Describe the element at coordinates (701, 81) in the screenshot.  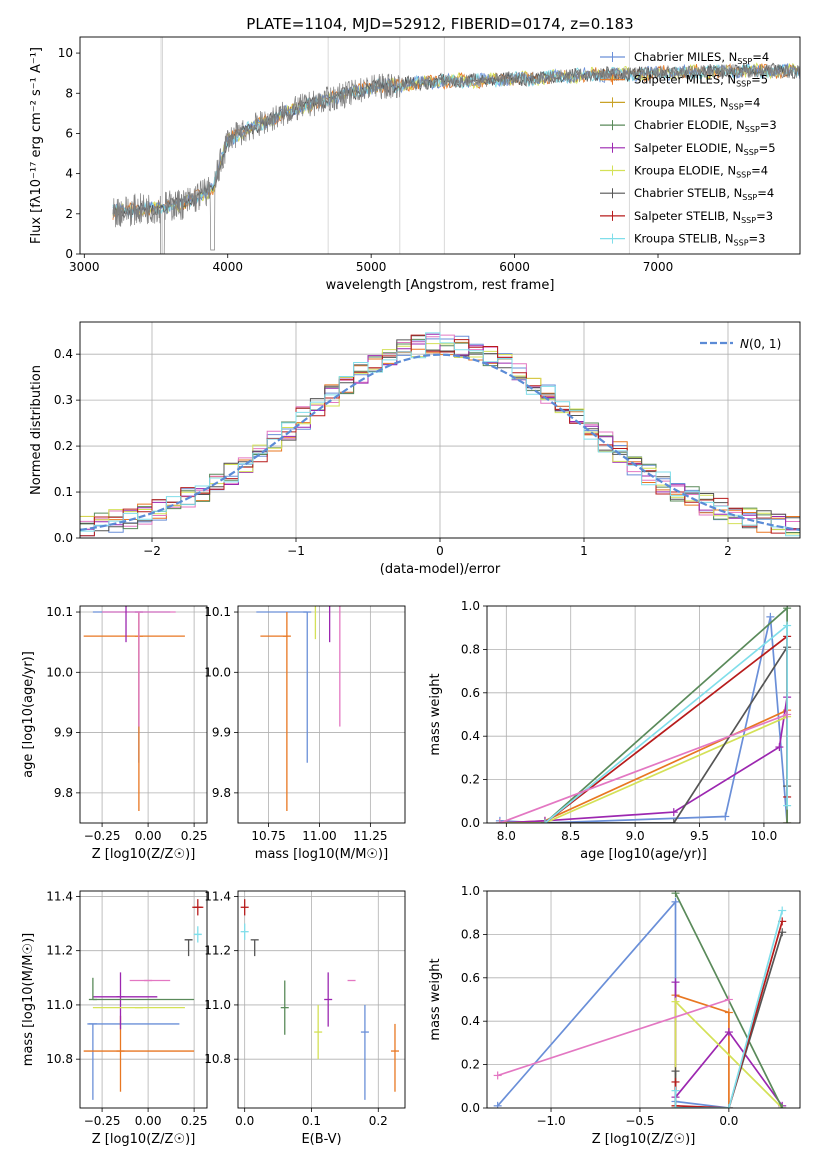
I see `legend-label: Salpeter MILES, NSSP=5` at that location.